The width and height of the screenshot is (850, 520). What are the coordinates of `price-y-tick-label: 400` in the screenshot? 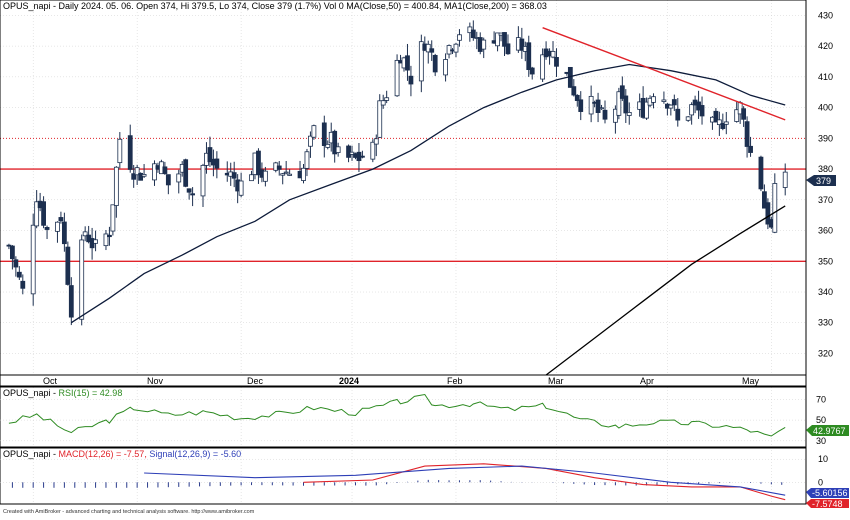 It's located at (825, 108).